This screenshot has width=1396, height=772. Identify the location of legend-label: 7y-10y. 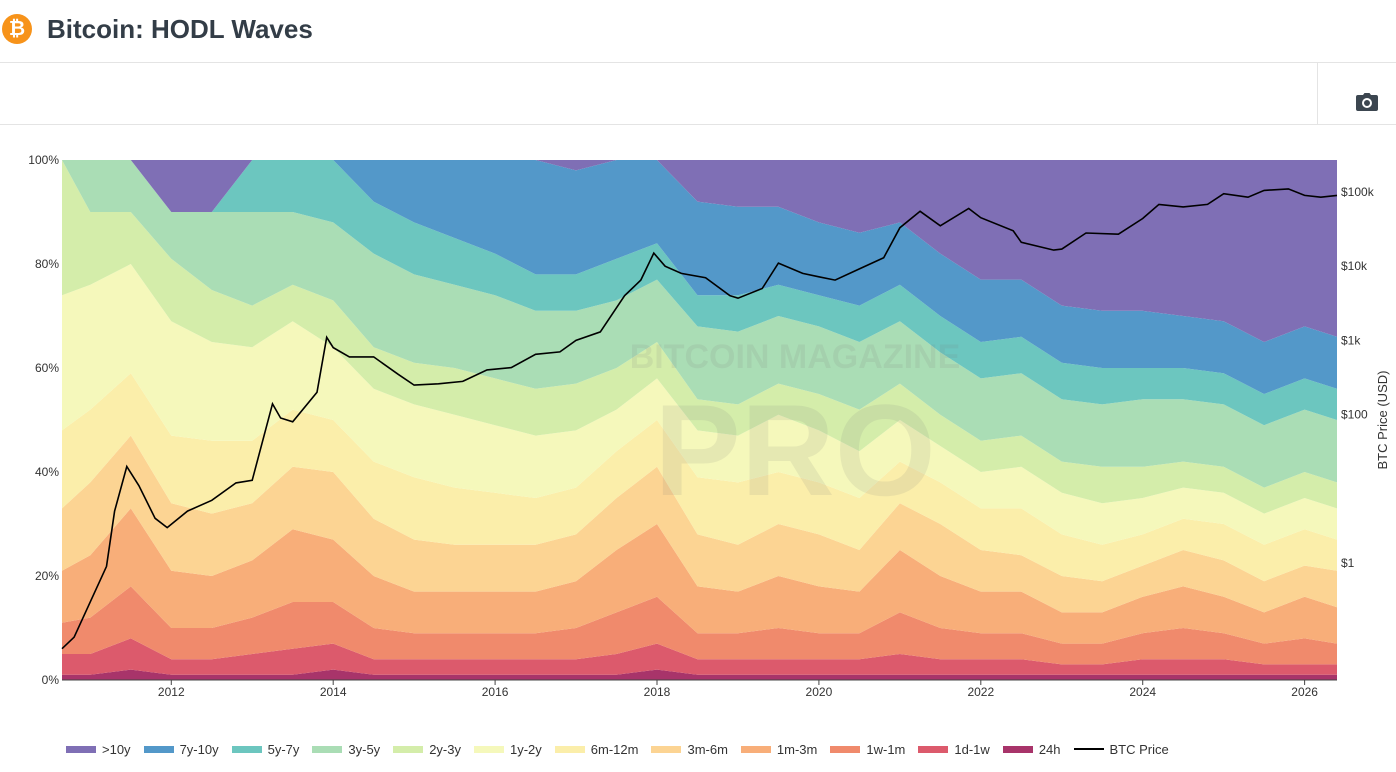
(199, 749).